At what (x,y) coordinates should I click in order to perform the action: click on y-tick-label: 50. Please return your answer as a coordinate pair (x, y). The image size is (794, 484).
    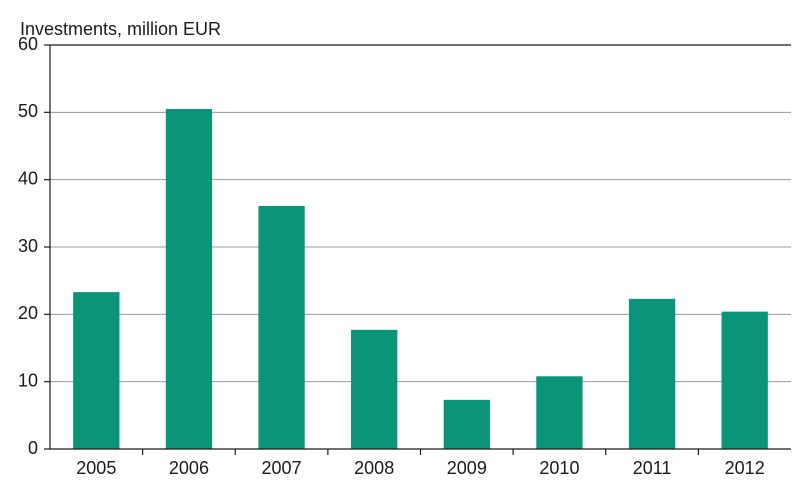
    Looking at the image, I should click on (28, 111).